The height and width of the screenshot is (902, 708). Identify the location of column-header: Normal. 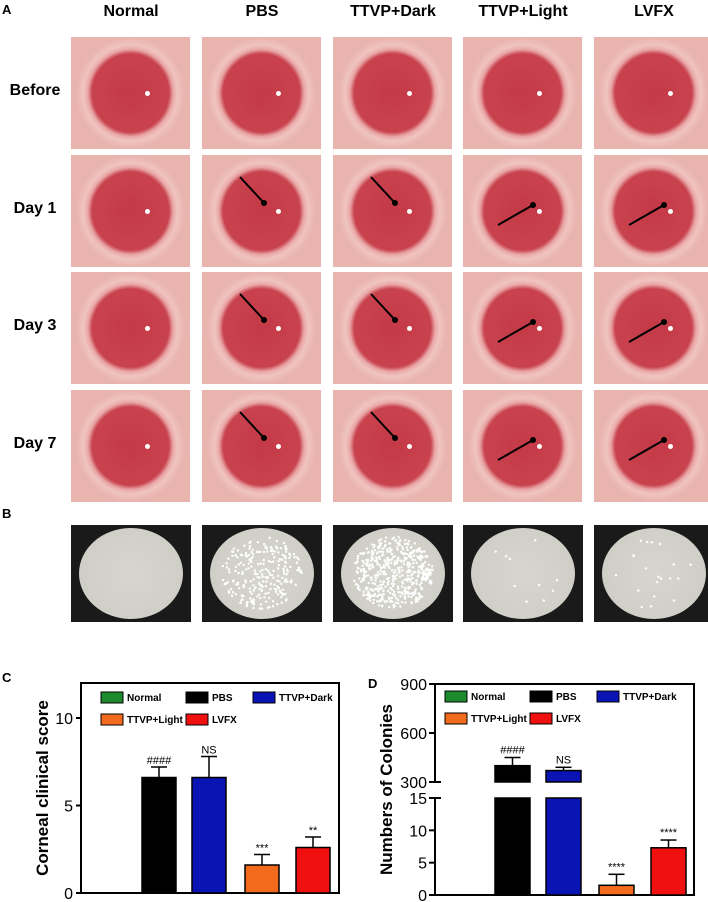
(131, 11).